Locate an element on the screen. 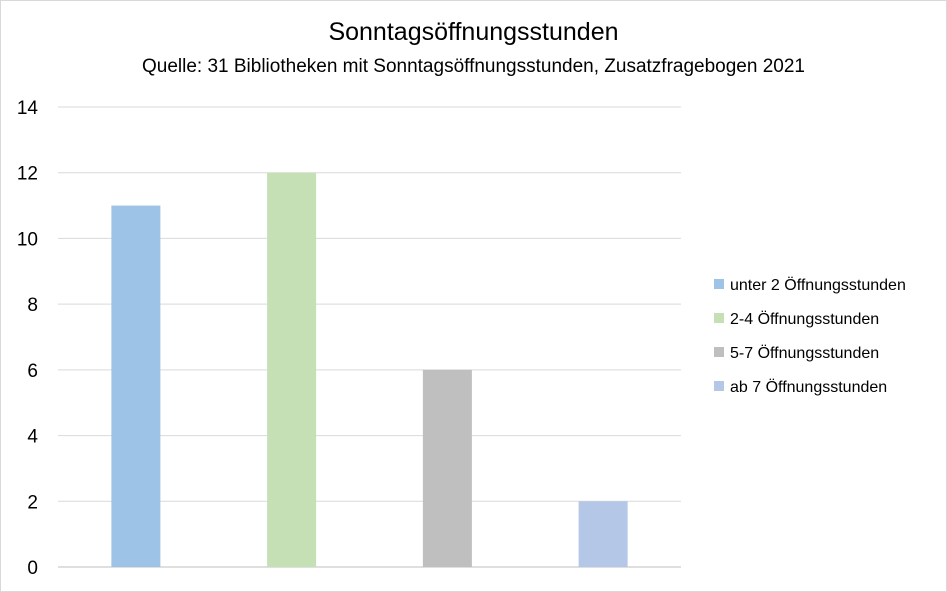 Image resolution: width=947 pixels, height=592 pixels. legend-label: ab 7 Öffnungsstunden is located at coordinates (808, 387).